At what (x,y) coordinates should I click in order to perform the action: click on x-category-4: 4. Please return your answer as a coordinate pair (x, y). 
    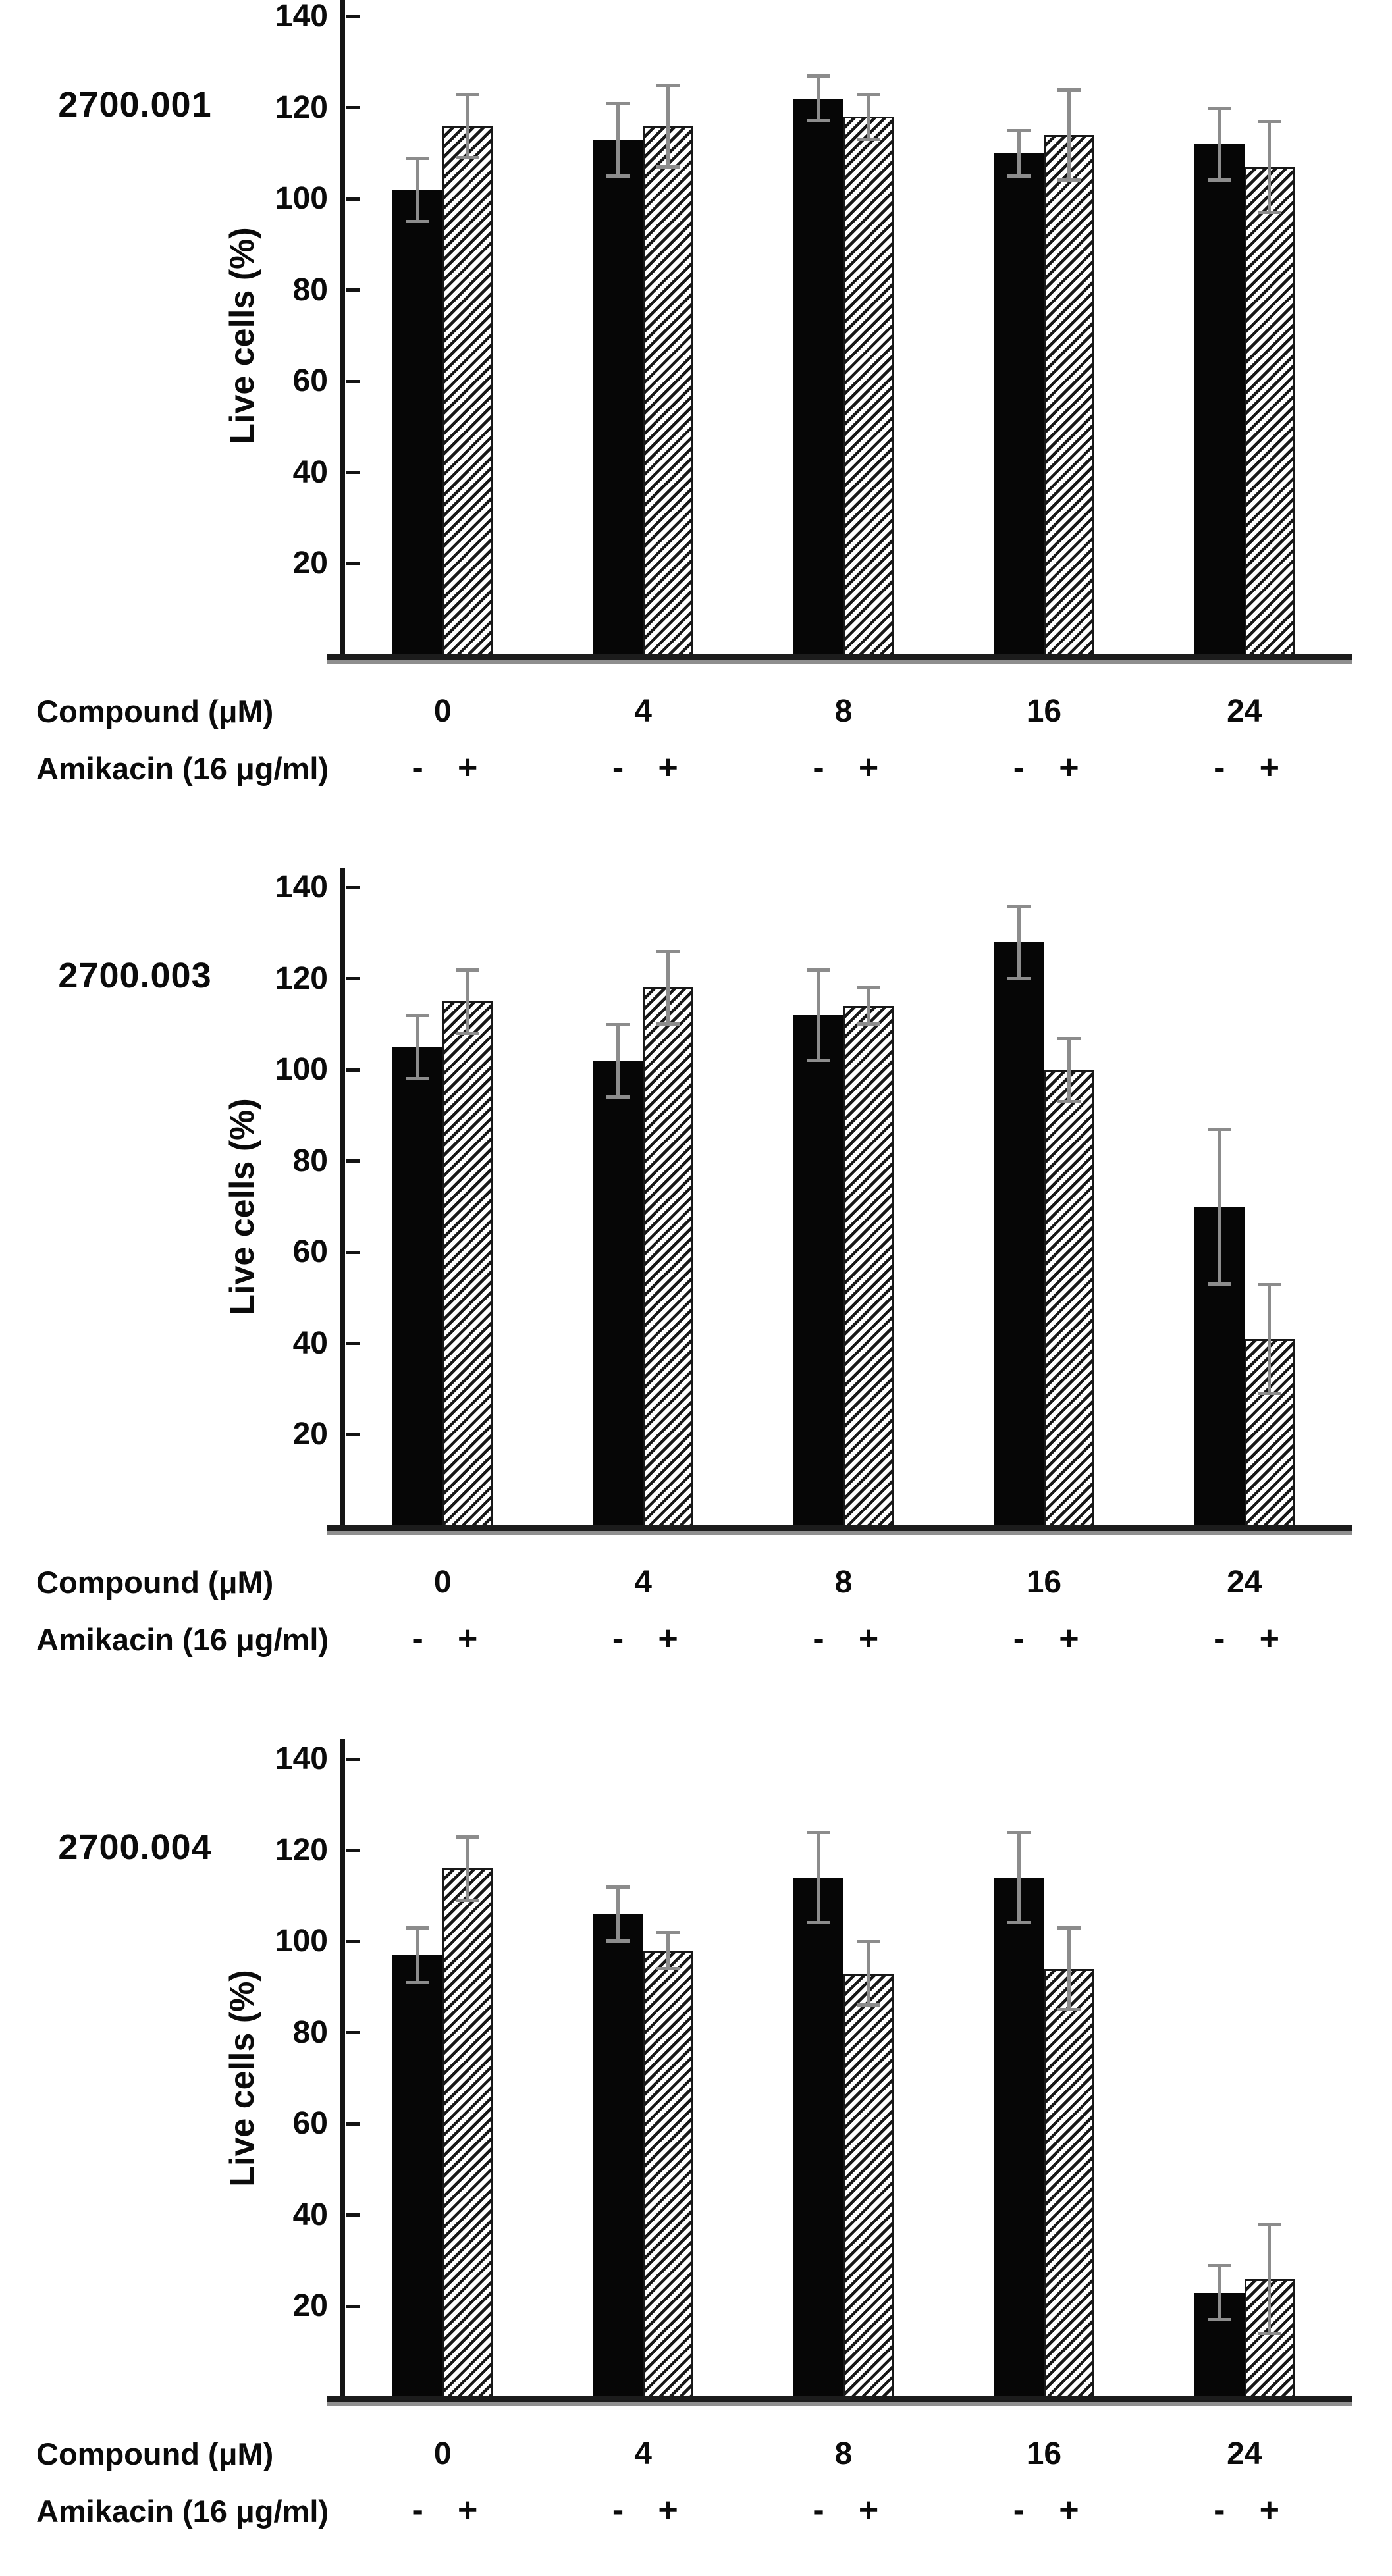
    Looking at the image, I should click on (643, 1582).